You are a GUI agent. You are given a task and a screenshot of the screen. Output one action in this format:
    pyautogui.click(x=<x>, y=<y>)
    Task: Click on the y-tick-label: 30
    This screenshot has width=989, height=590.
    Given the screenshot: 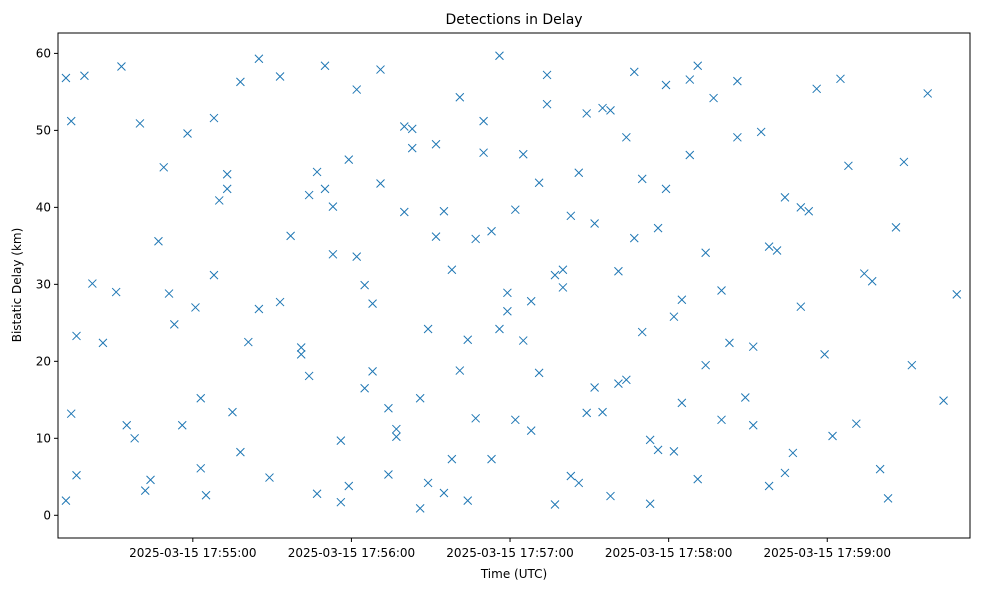 What is the action you would take?
    pyautogui.click(x=43, y=284)
    